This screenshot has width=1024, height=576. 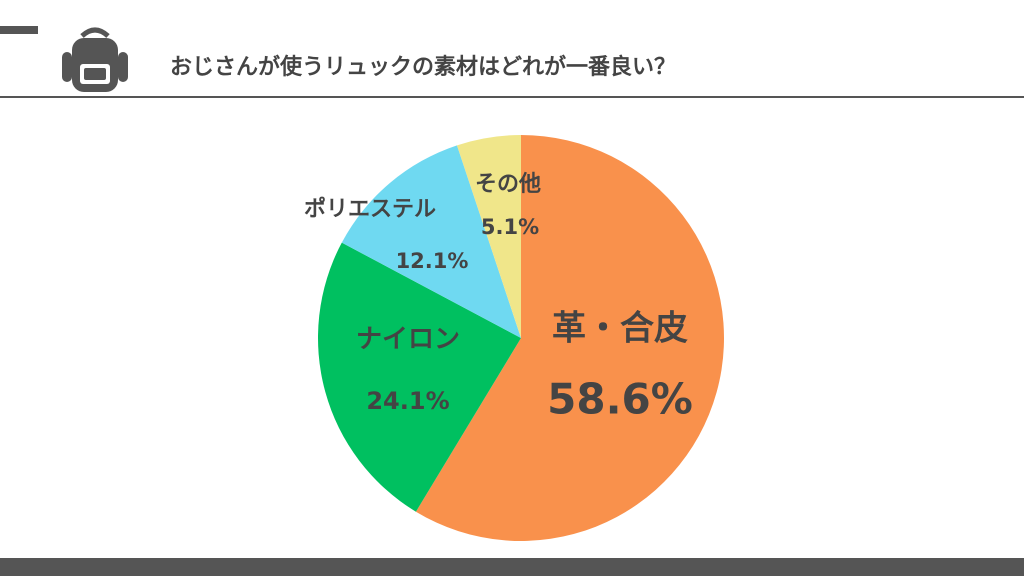 I want to click on slice-label: その他, so click(x=508, y=184).